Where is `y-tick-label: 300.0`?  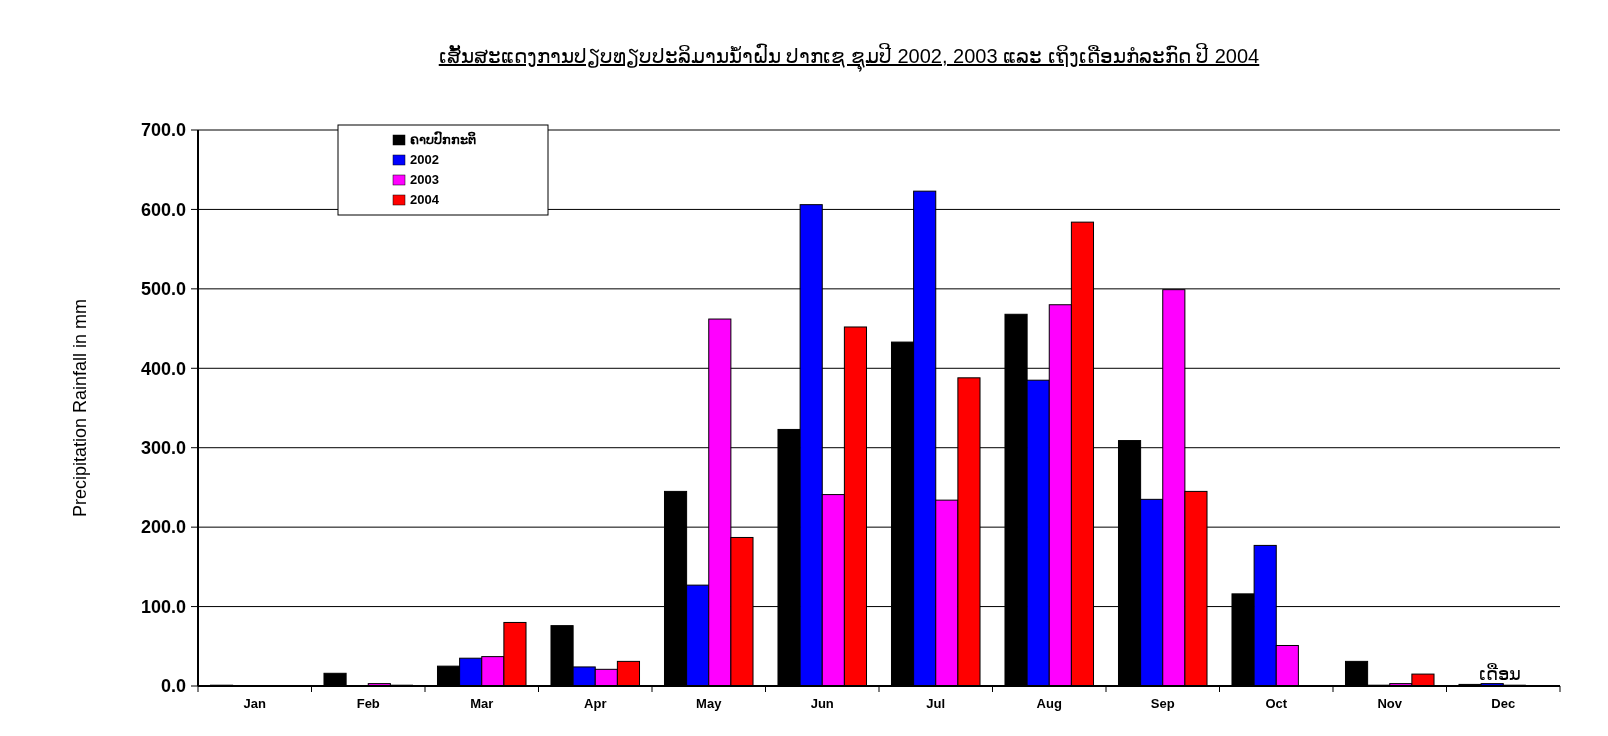
y-tick-label: 300.0 is located at coordinates (163, 448).